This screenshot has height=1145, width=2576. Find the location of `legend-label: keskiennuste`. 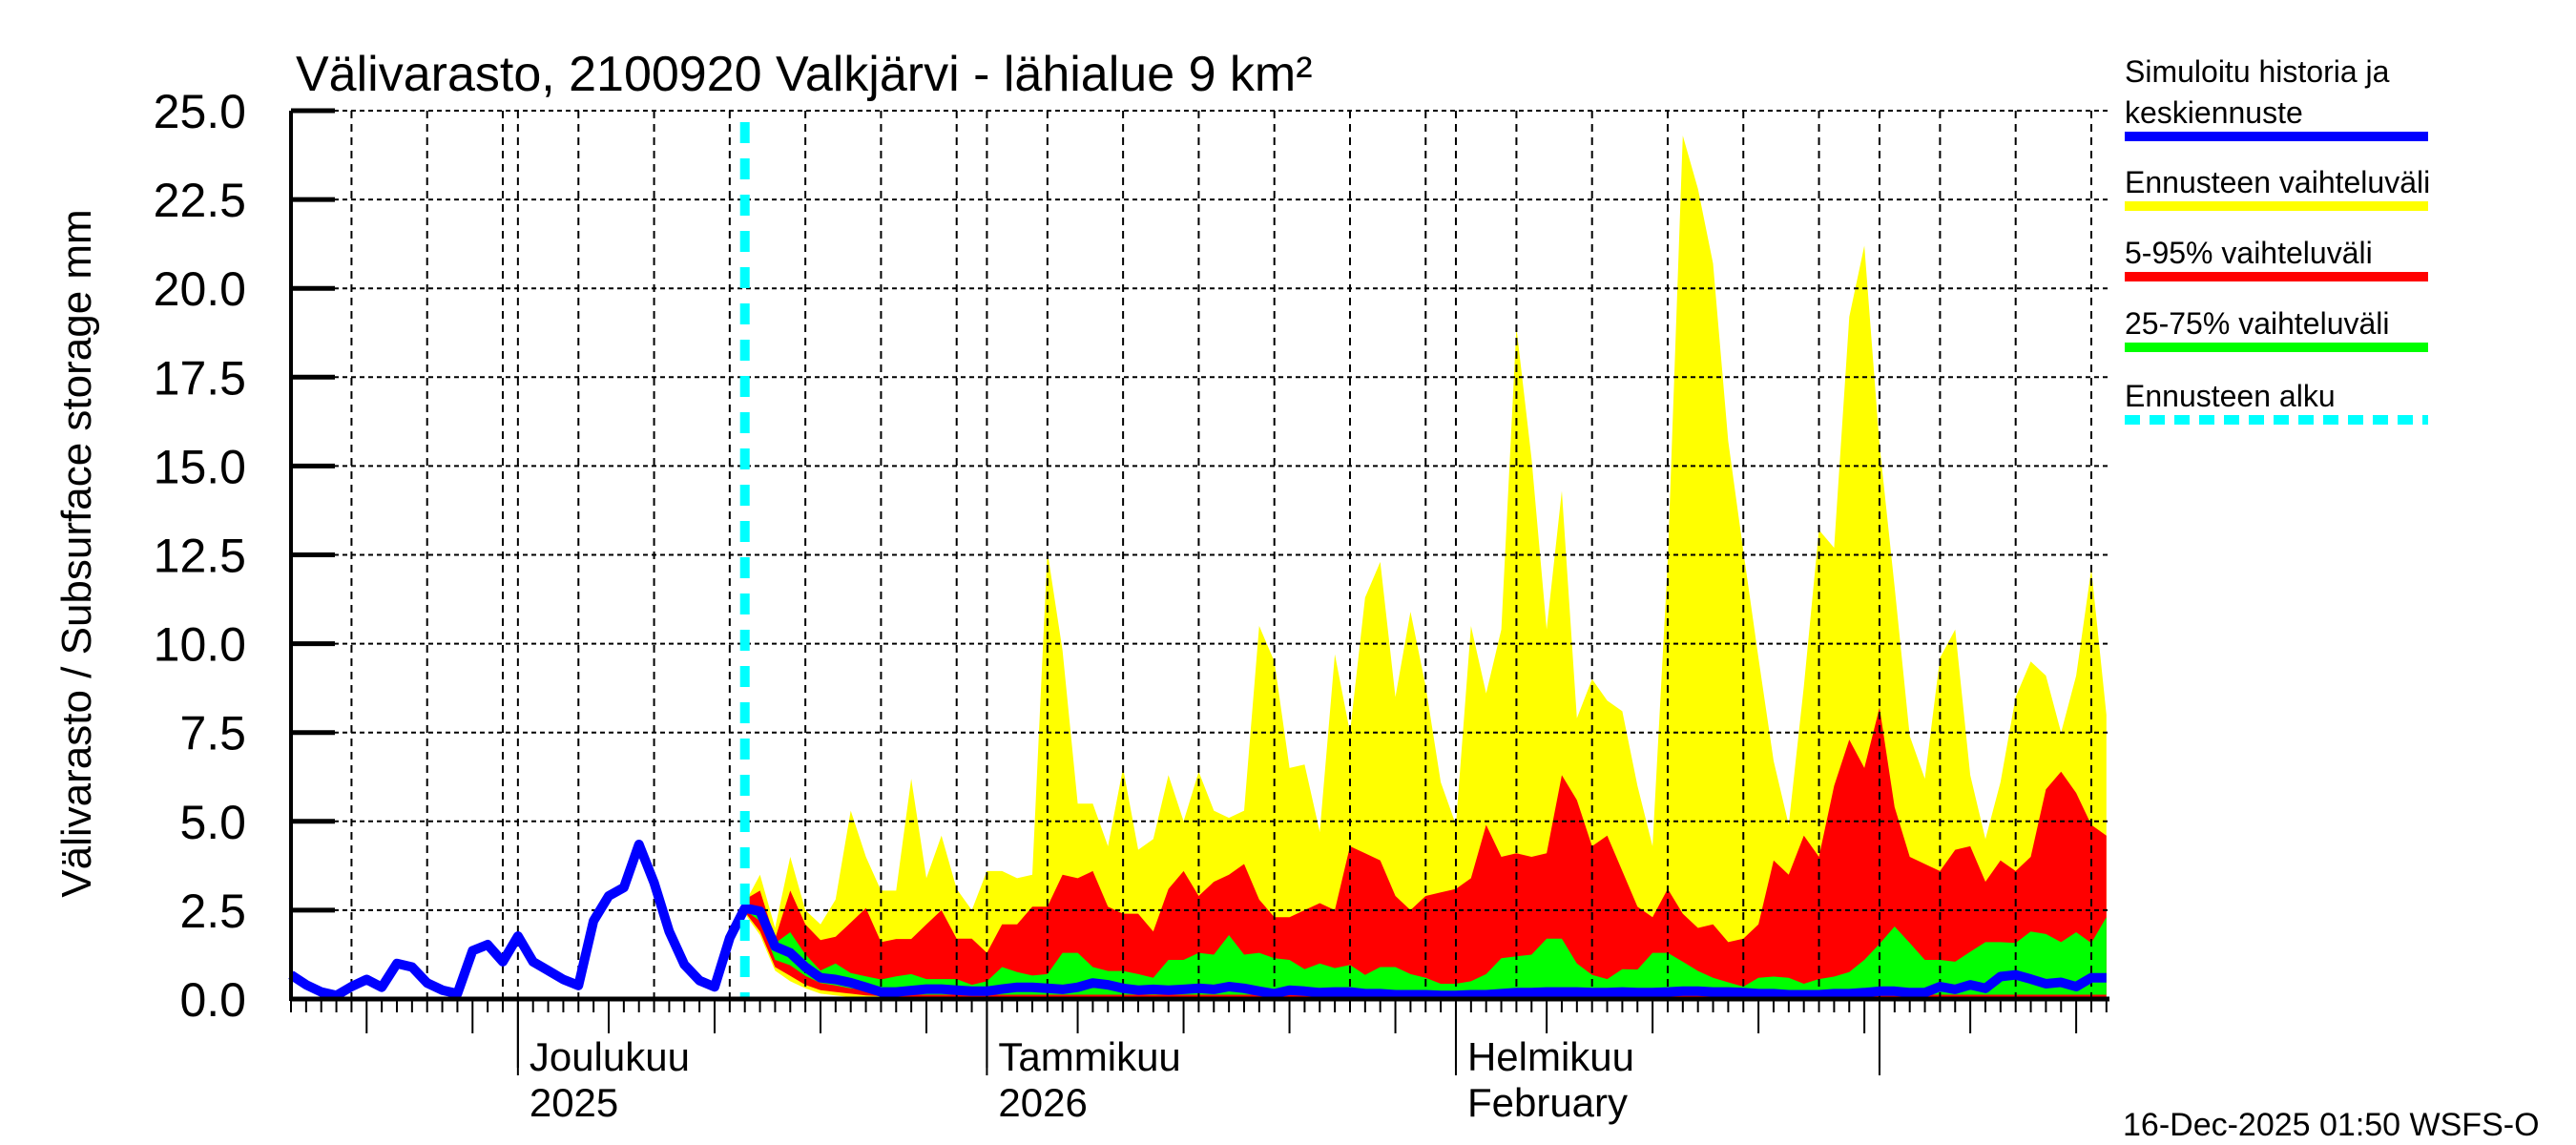

legend-label: keskiennuste is located at coordinates (2214, 113).